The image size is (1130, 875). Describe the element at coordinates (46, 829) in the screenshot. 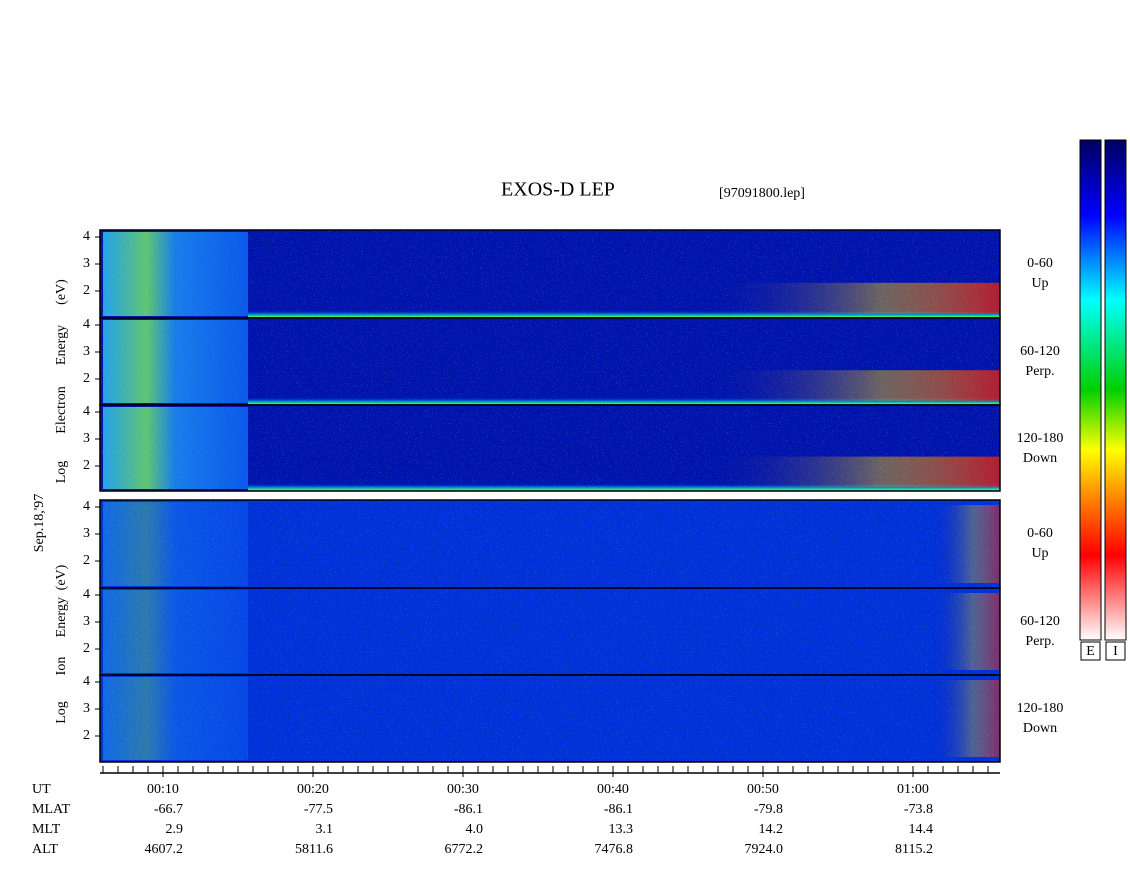

I see `row-label: MLT` at that location.